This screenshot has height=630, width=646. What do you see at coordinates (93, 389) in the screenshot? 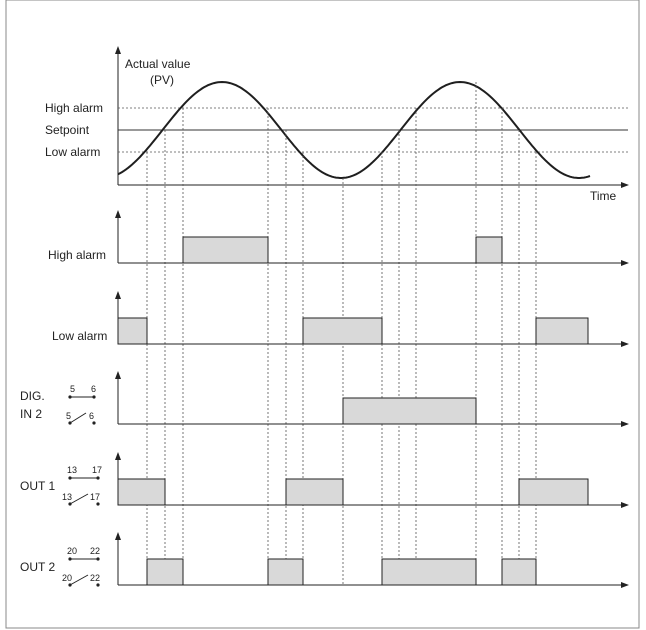
I see `dig-terminal-b: 6` at bounding box center [93, 389].